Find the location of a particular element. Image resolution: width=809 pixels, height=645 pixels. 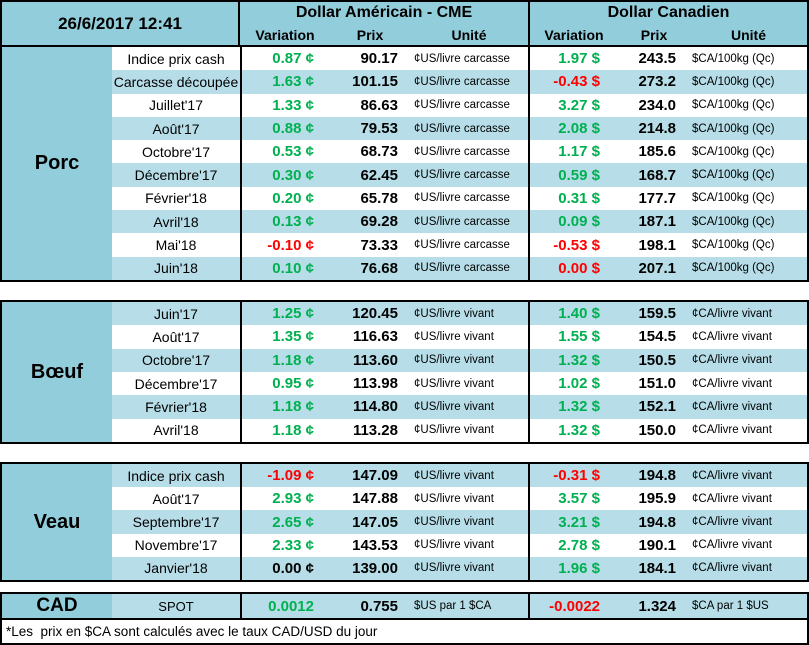

us-variation-cell: 0.0012 is located at coordinates (285, 606).